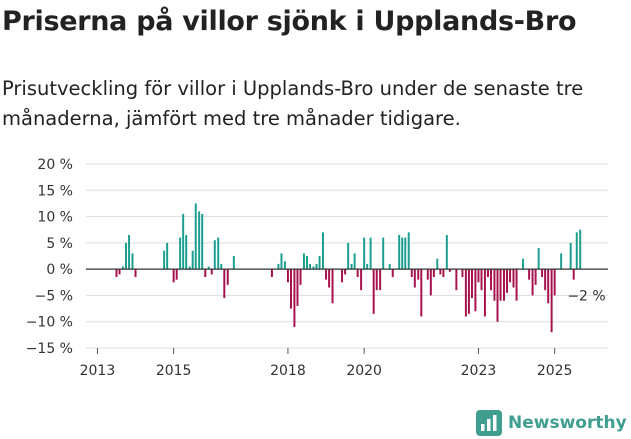  Describe the element at coordinates (289, 21) in the screenshot. I see `chart-title: Priserna på villor sjönk i Upplands-Bro` at that location.